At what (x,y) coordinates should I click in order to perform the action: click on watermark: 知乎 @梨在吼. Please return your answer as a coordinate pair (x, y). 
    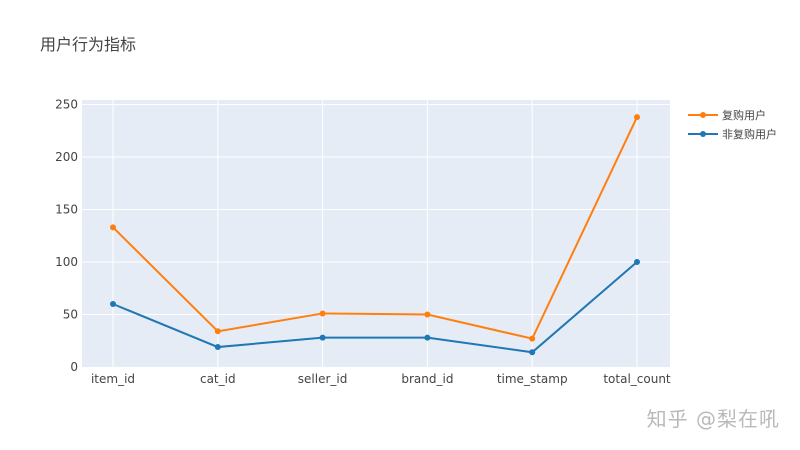
    Looking at the image, I should click on (713, 419).